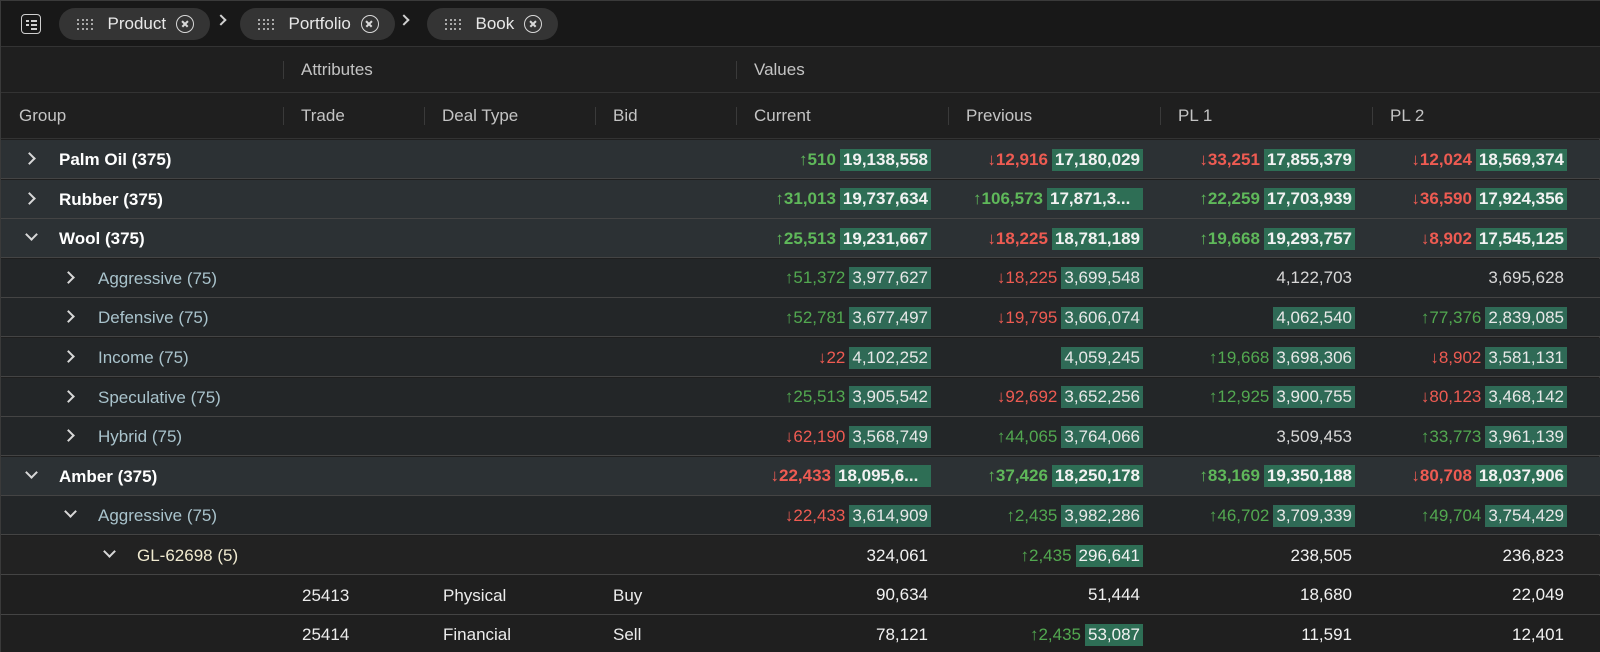  I want to click on cell-previous: ↑37,426 18,250,178, so click(1040, 476).